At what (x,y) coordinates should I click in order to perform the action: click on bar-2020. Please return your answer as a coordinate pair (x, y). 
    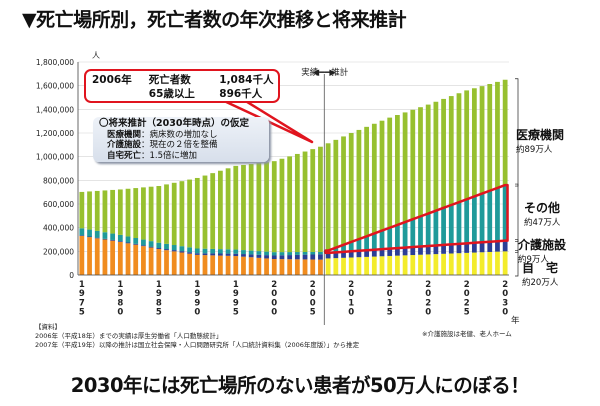
    Looking at the image, I should click on (428, 189).